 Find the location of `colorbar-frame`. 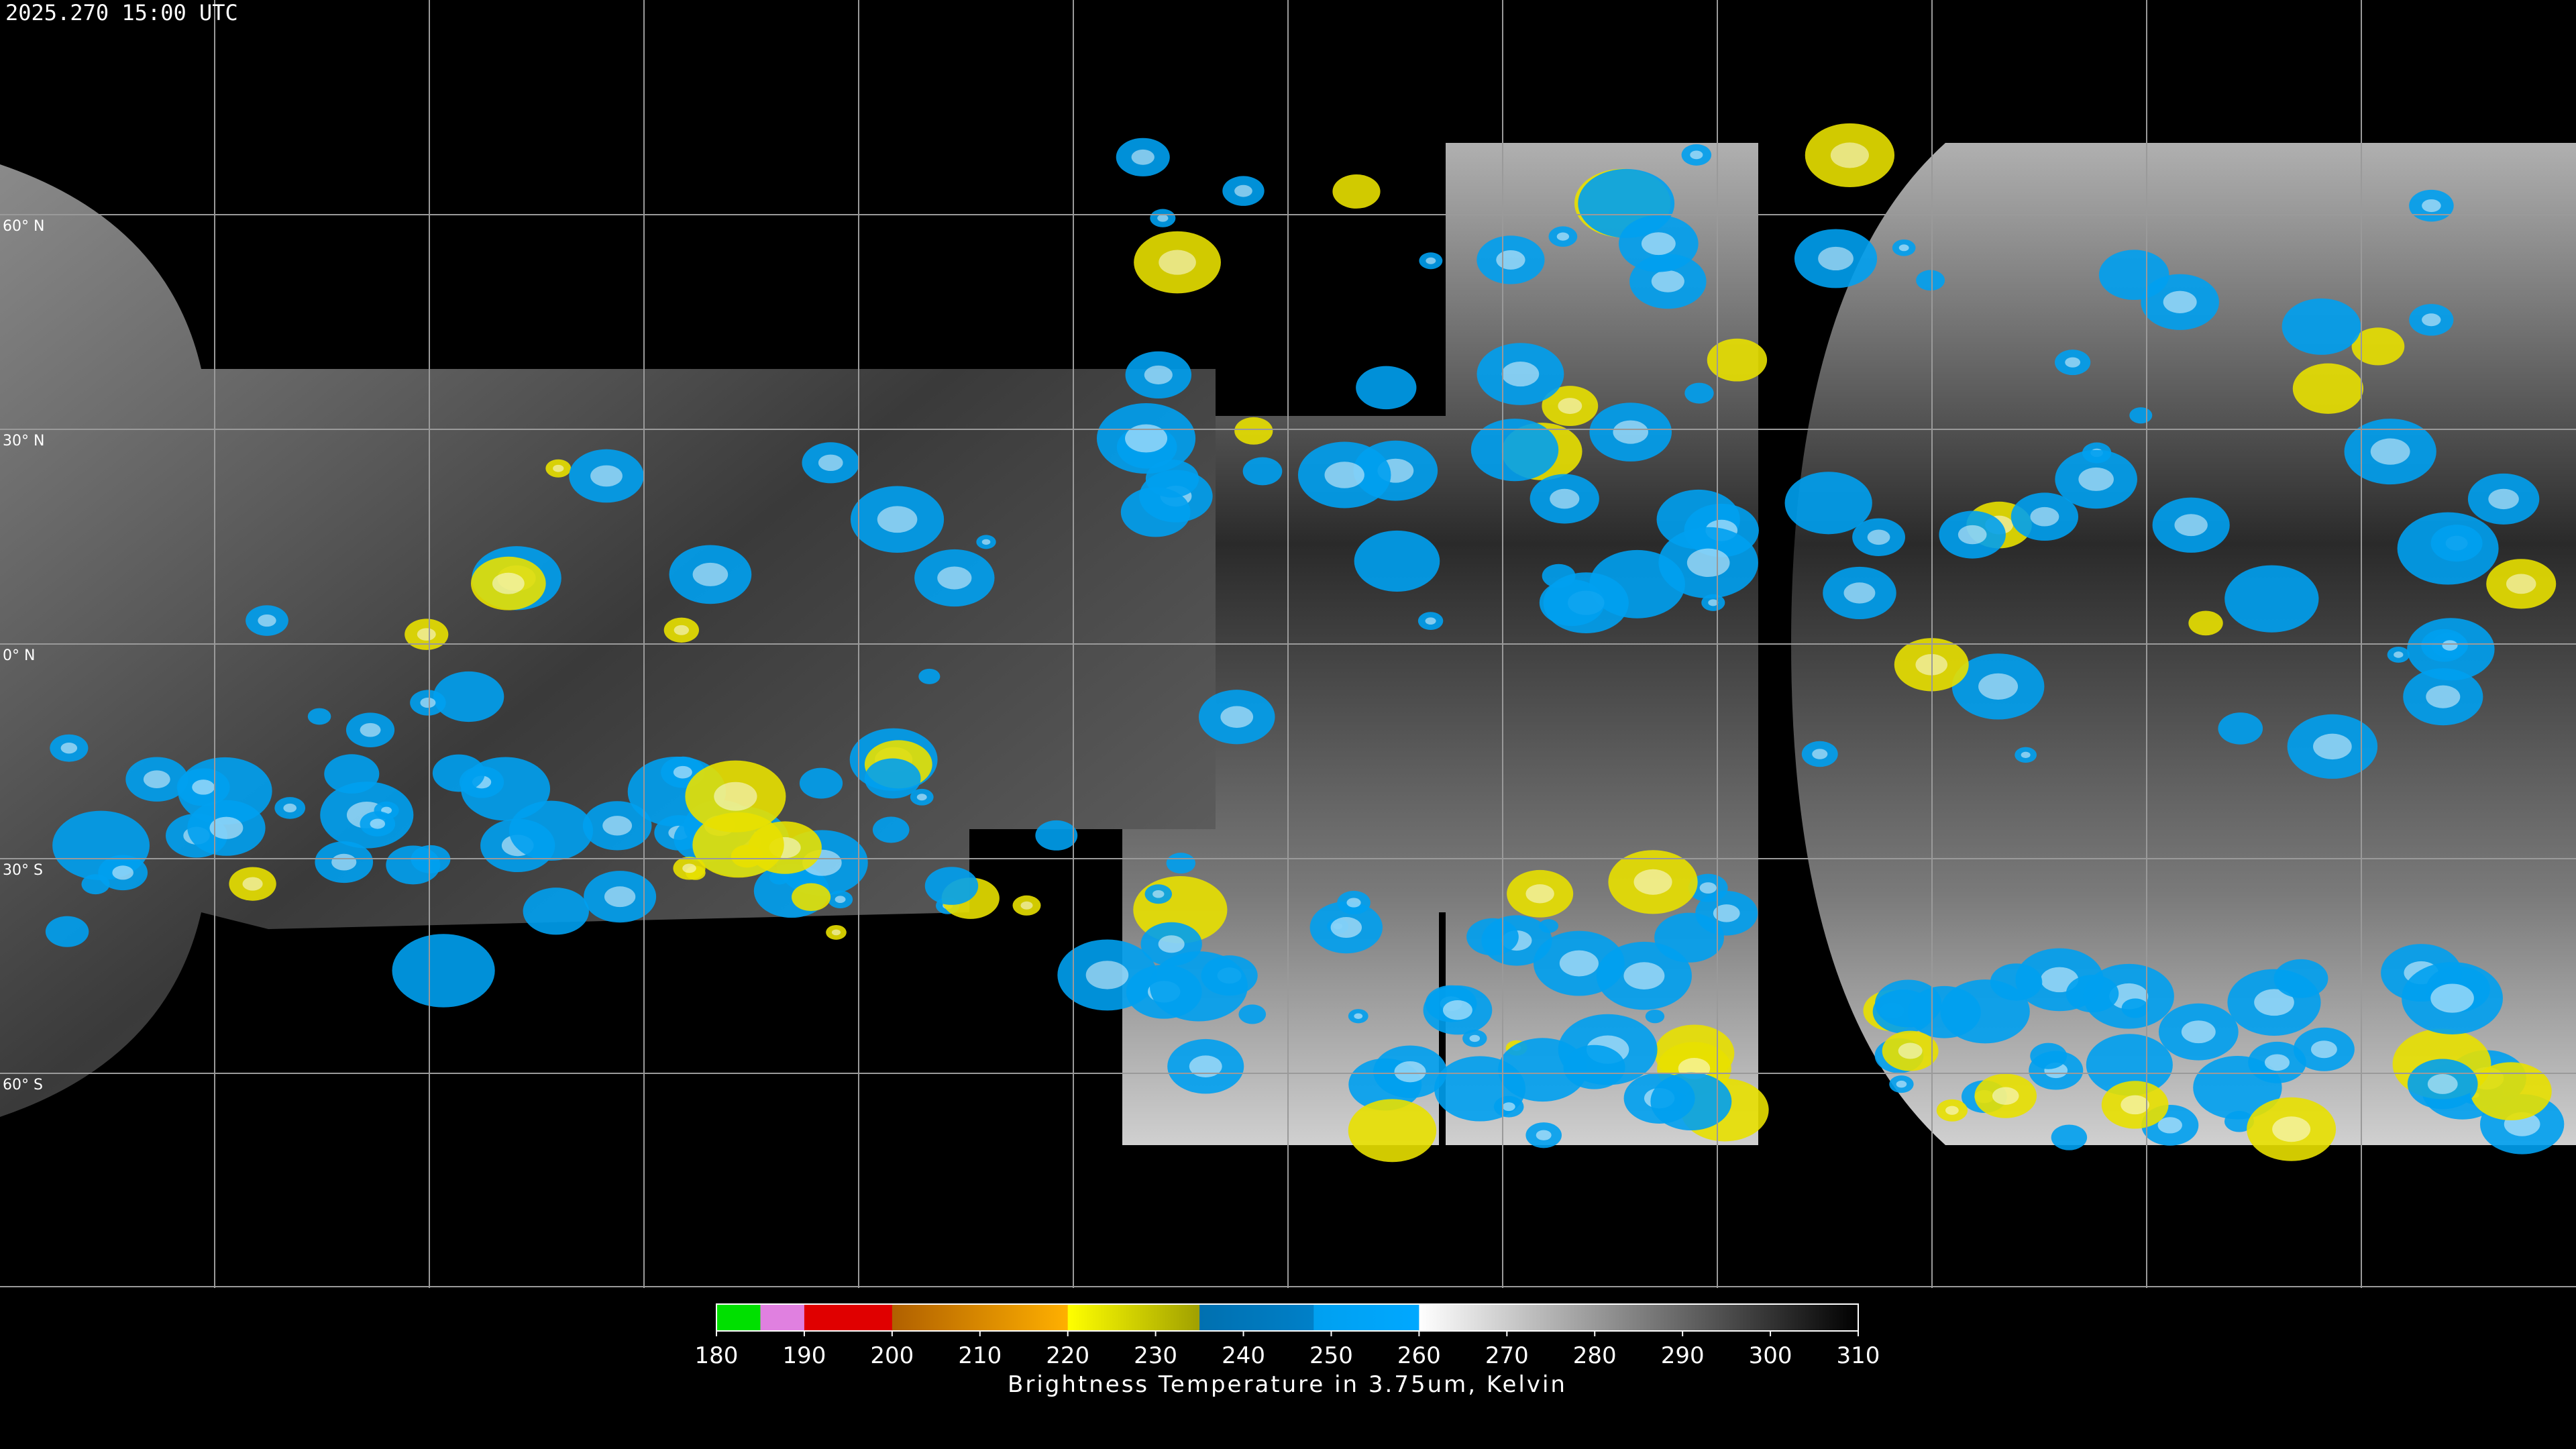

colorbar-frame is located at coordinates (1287, 1317).